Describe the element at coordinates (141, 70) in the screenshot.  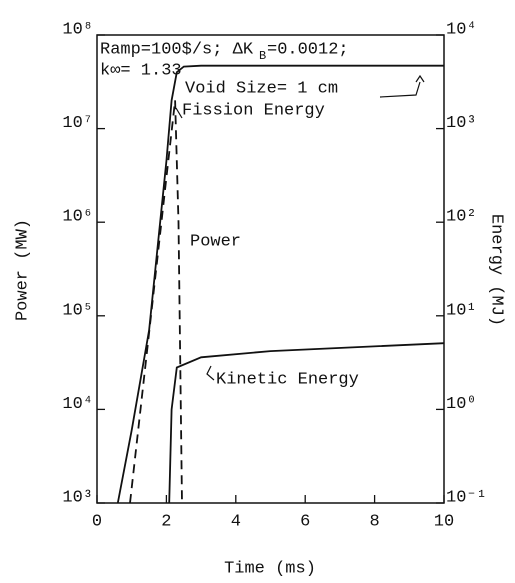
I see `annotation: k∞= 1.33` at that location.